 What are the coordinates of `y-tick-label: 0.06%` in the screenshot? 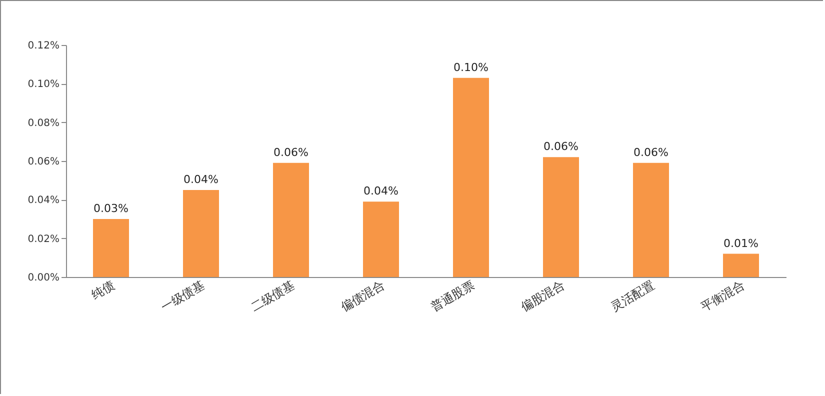 It's located at (44, 162).